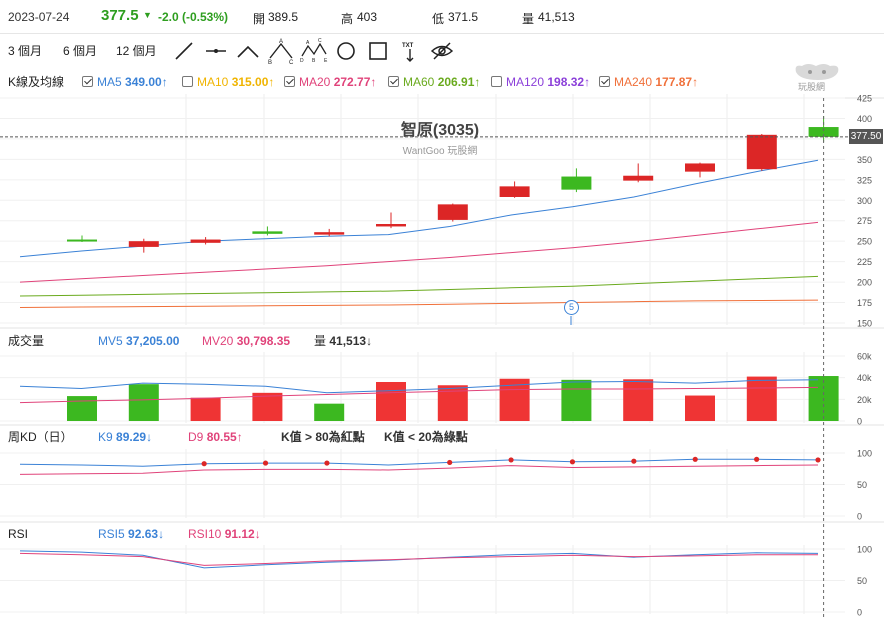  I want to click on logo-text: 玩股網, so click(812, 87).